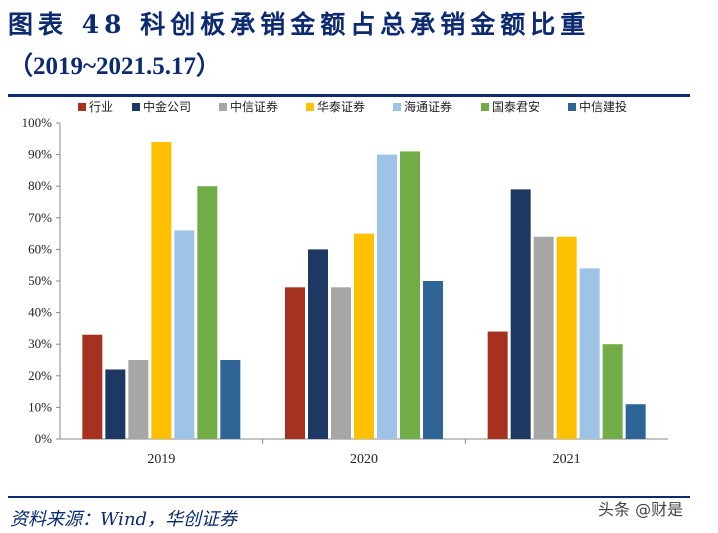 The width and height of the screenshot is (718, 533). What do you see at coordinates (40, 312) in the screenshot?
I see `y-tick-label: 40%` at bounding box center [40, 312].